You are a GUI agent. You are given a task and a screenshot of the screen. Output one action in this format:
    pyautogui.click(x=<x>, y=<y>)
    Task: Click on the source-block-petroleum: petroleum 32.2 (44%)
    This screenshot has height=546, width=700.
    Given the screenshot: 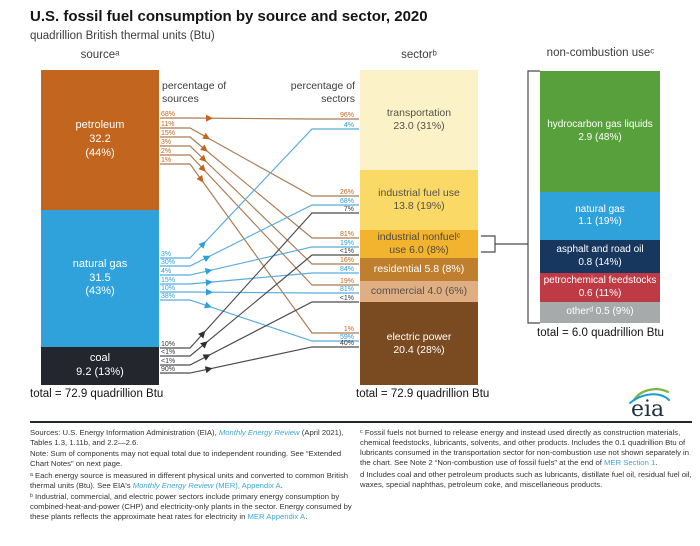 What is the action you would take?
    pyautogui.click(x=100, y=140)
    